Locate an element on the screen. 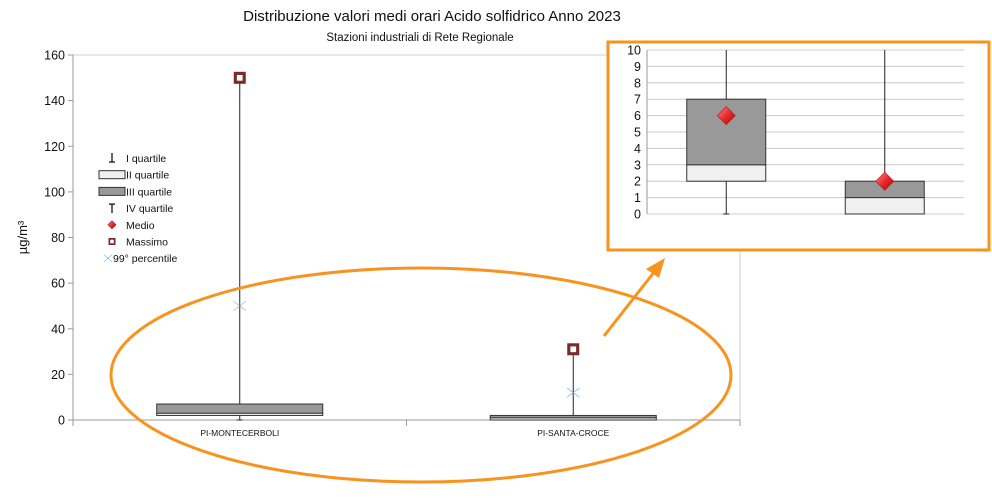 The height and width of the screenshot is (504, 992). x-tick-label: PI-MONTECERBOLI is located at coordinates (239, 433).